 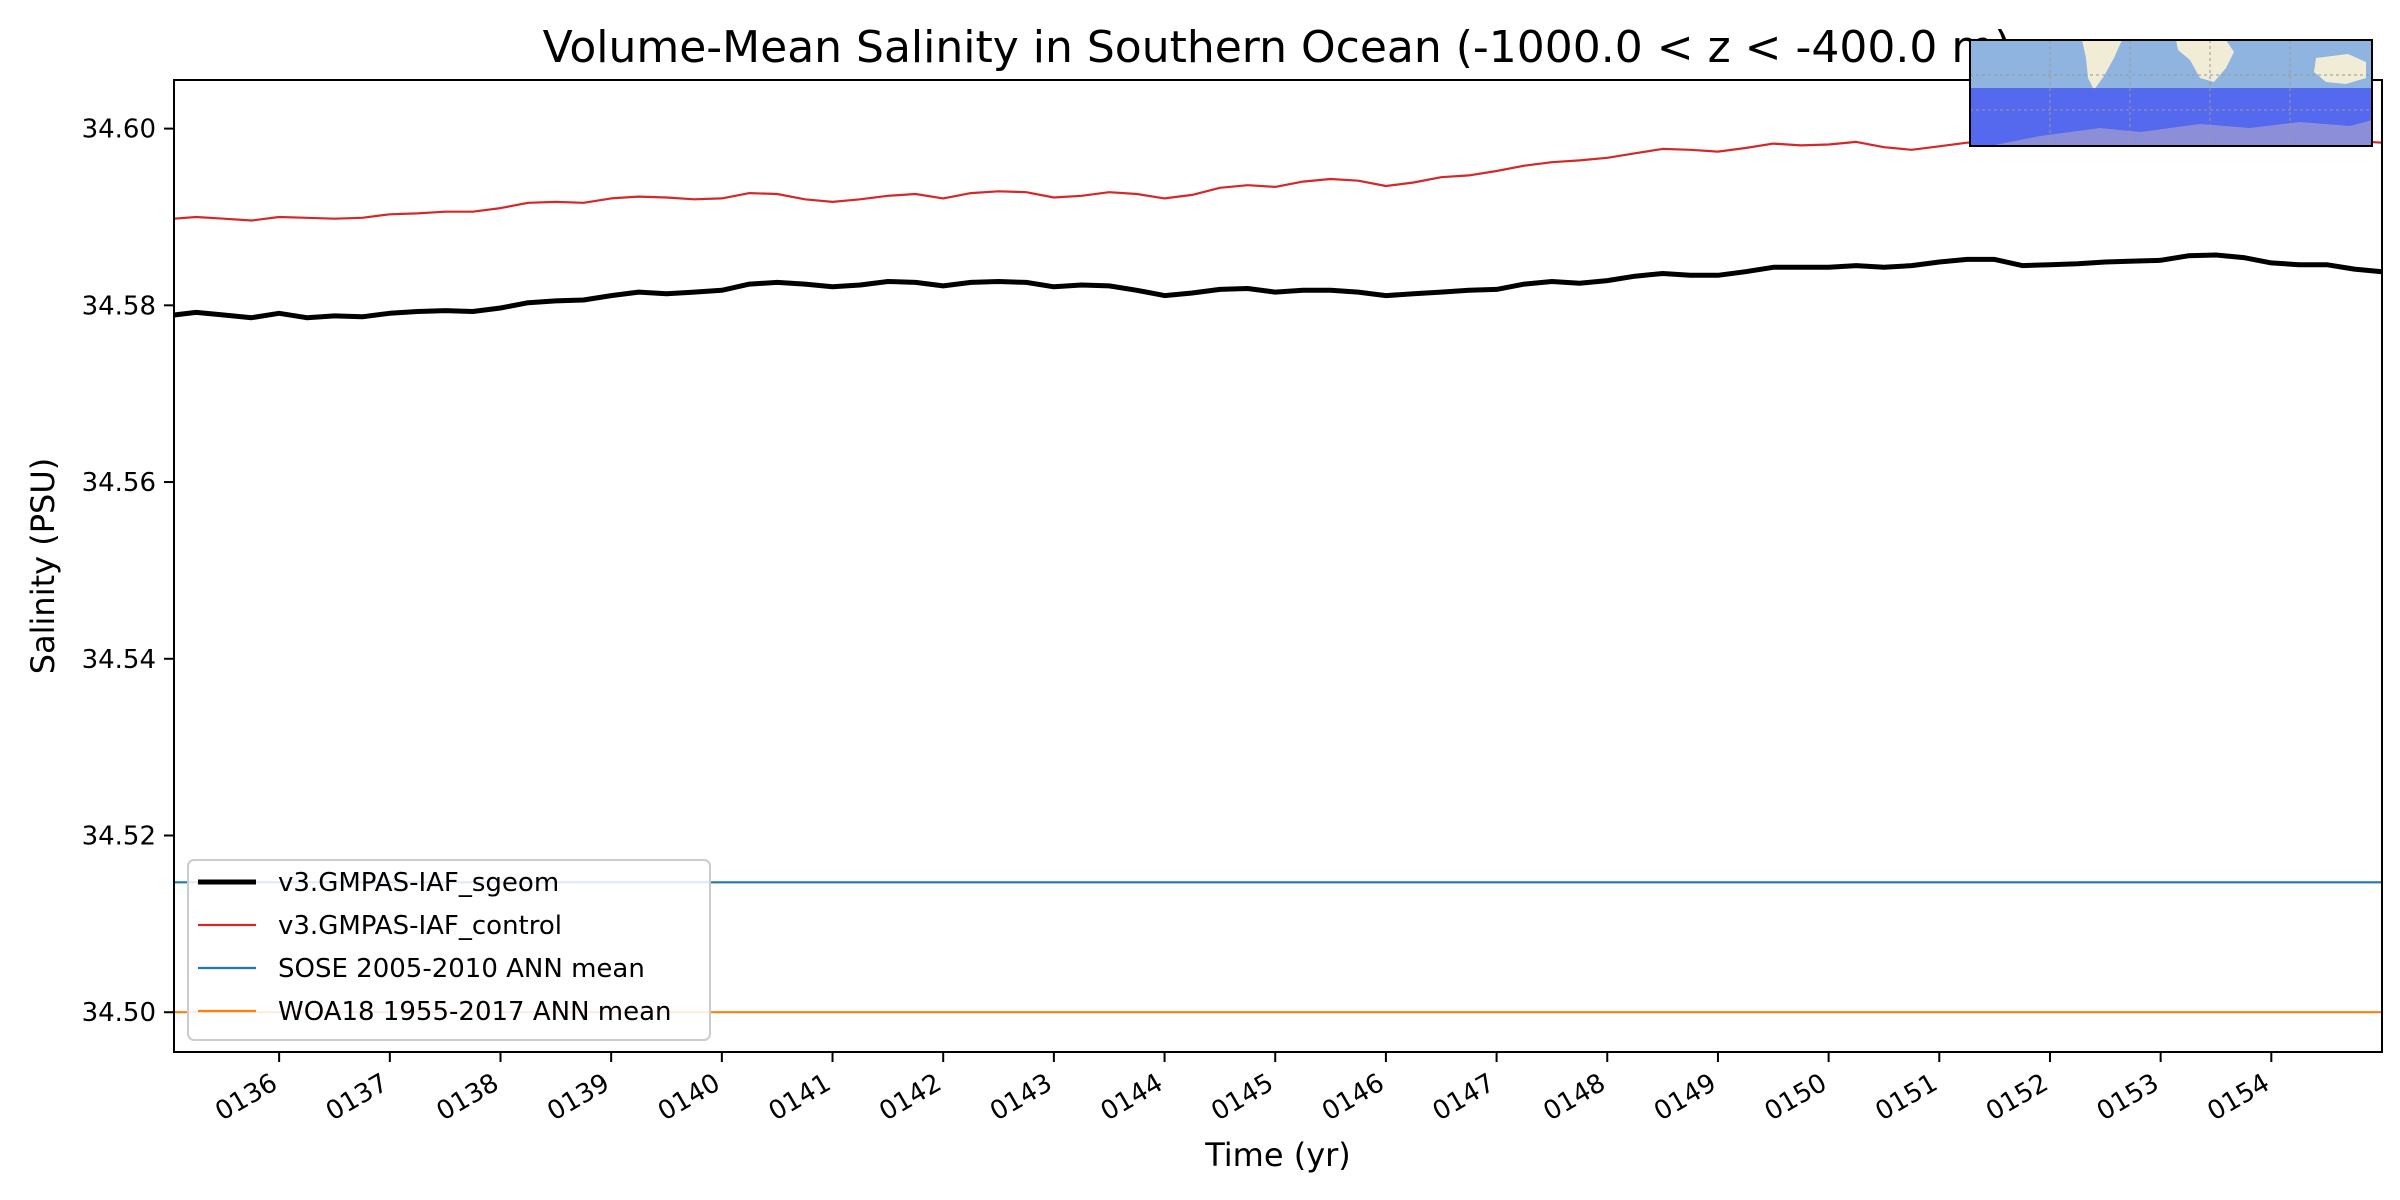 I want to click on x-axis-label: Time (yr), so click(x=1277, y=1155).